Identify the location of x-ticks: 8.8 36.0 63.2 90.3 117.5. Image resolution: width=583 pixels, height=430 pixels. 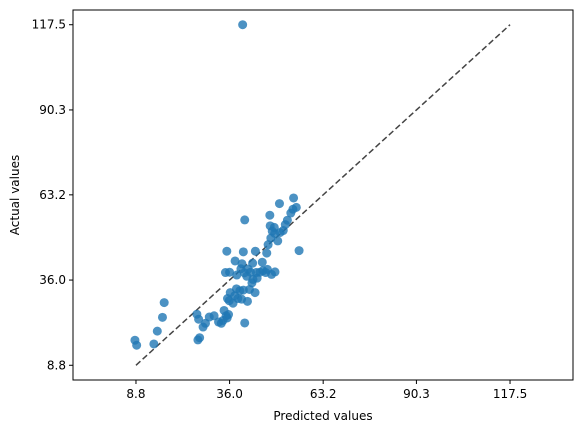
(326, 390).